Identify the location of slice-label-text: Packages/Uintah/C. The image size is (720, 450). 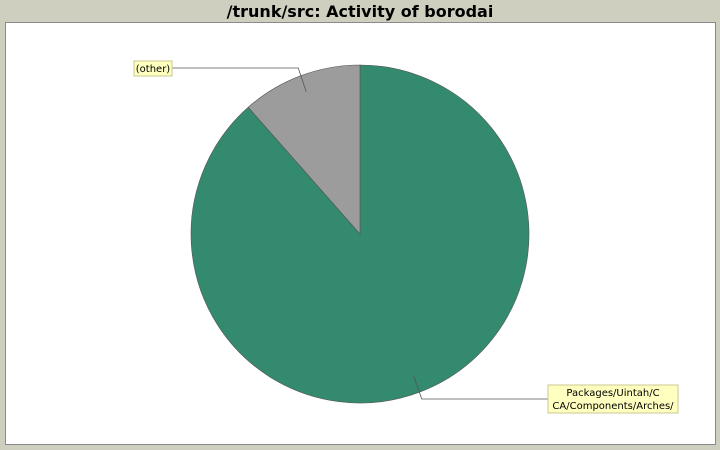
(612, 393).